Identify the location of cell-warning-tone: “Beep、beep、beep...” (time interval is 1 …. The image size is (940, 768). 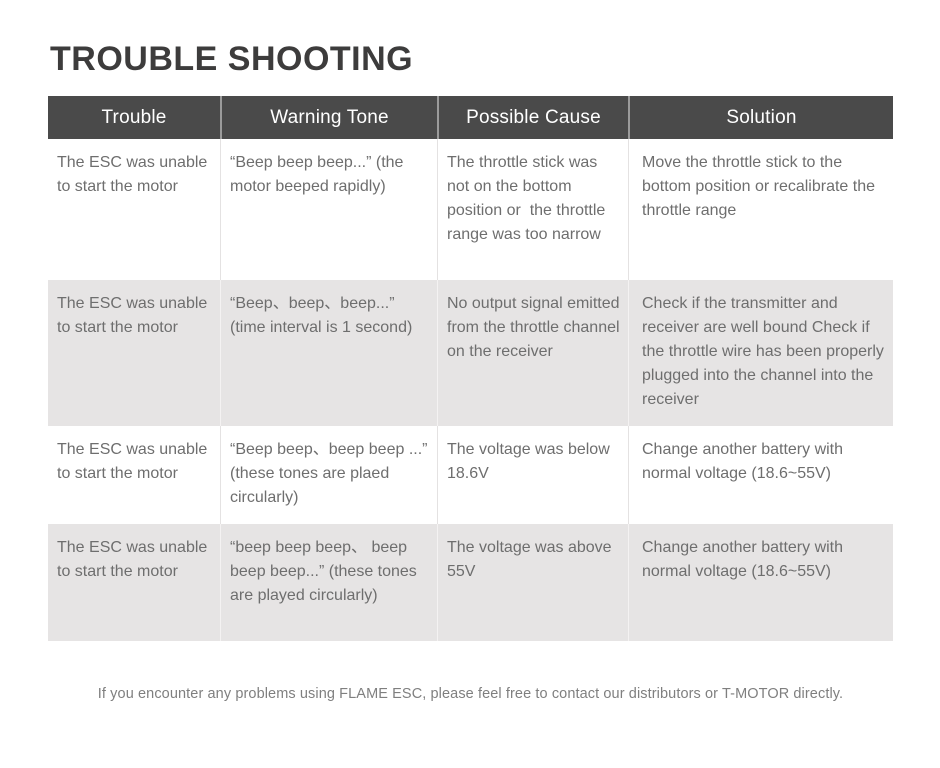
(328, 353).